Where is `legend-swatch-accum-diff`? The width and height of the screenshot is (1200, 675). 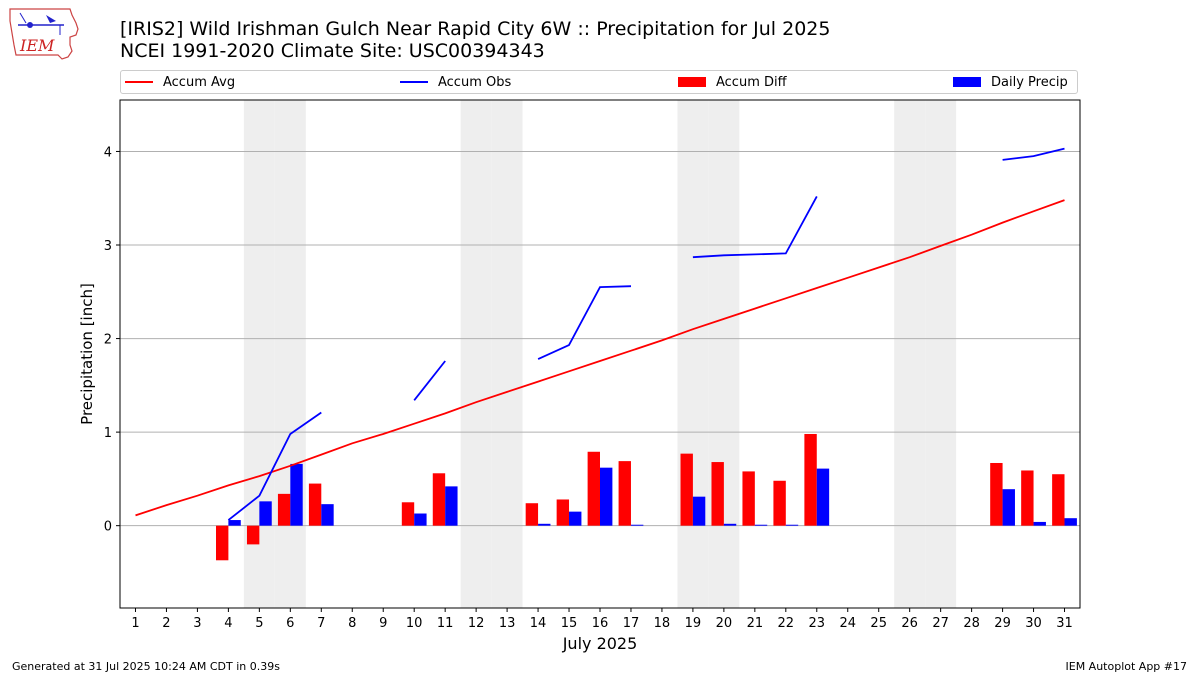 legend-swatch-accum-diff is located at coordinates (692, 82).